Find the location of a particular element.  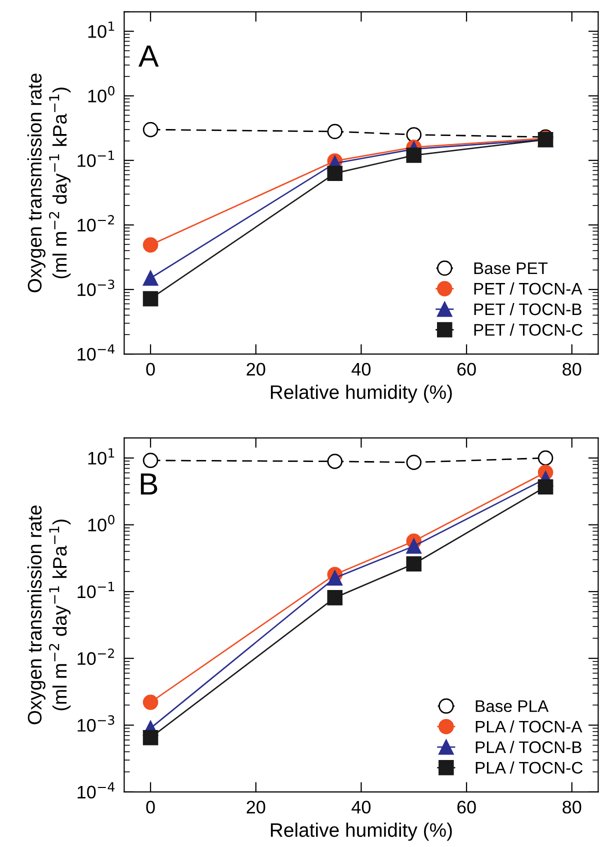

legend-label: PLA / TOCN-A is located at coordinates (529, 726).